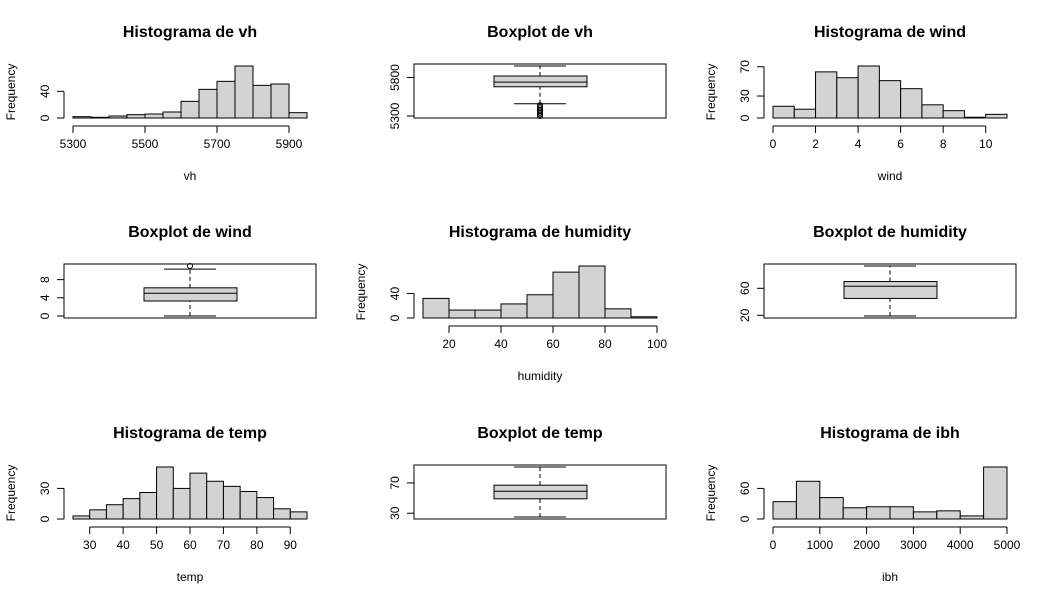 The image size is (1050, 602). I want to click on x-tick-label: 50, so click(157, 545).